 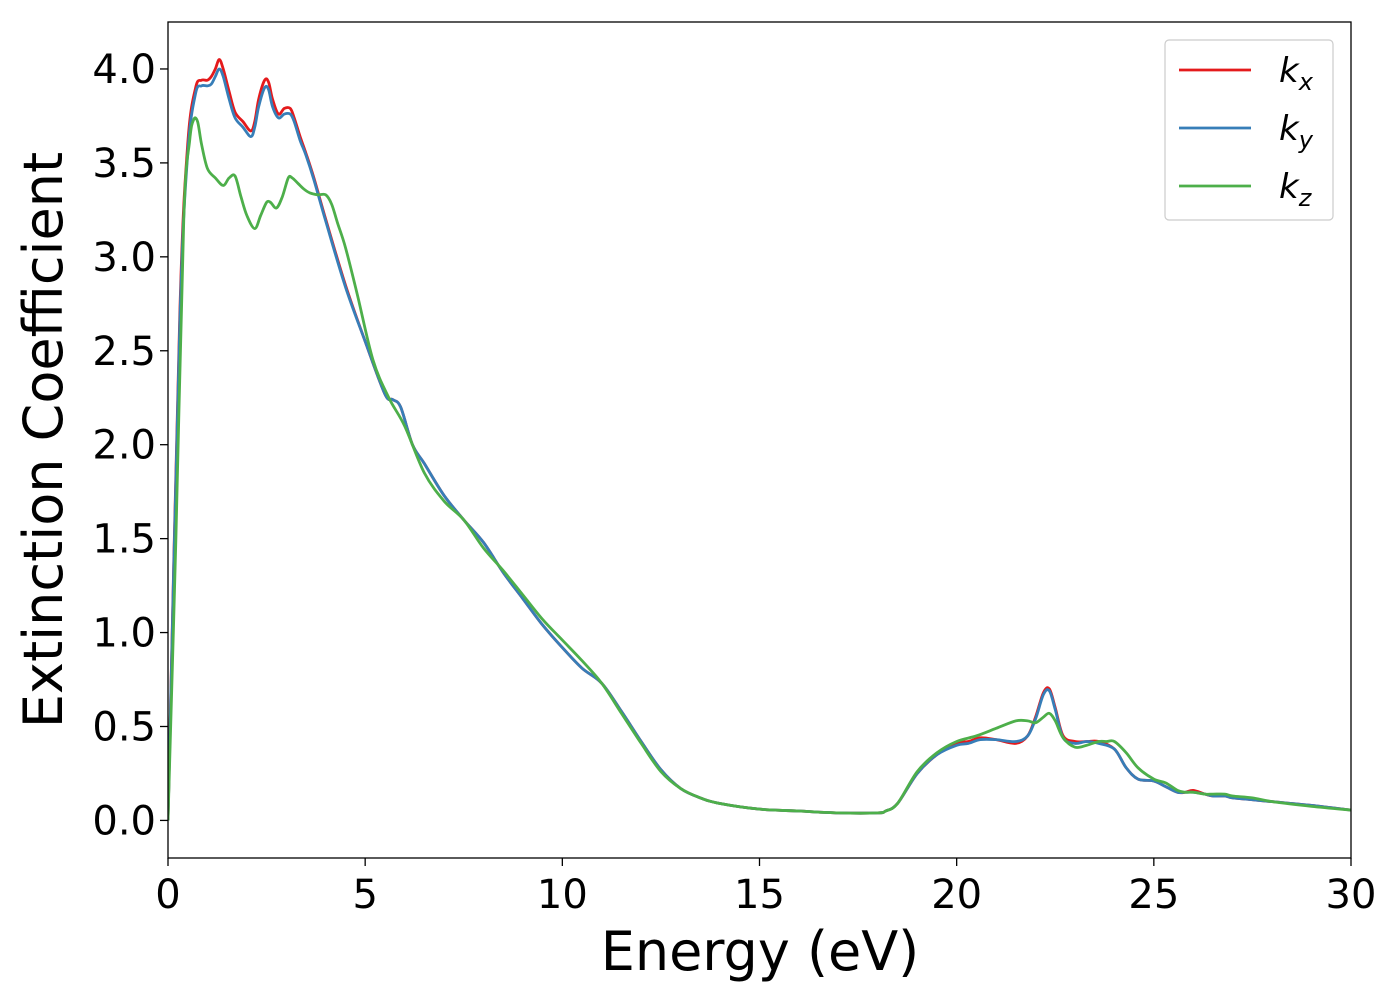 What do you see at coordinates (124, 540) in the screenshot?
I see `y-tick-label: 1.5` at bounding box center [124, 540].